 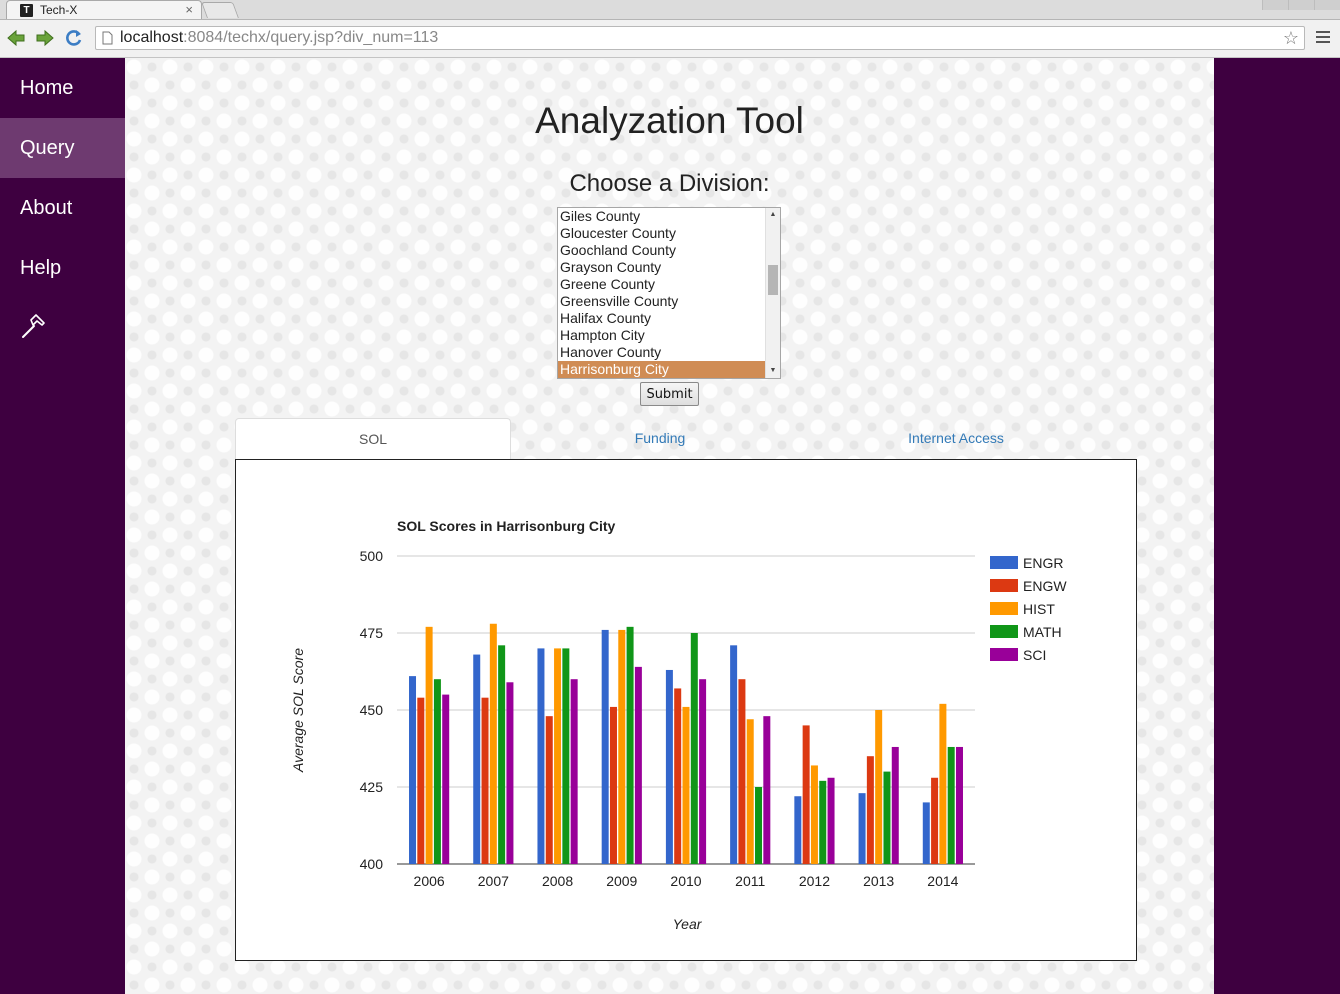 What do you see at coordinates (510, 773) in the screenshot?
I see `bar-sci-2007` at bounding box center [510, 773].